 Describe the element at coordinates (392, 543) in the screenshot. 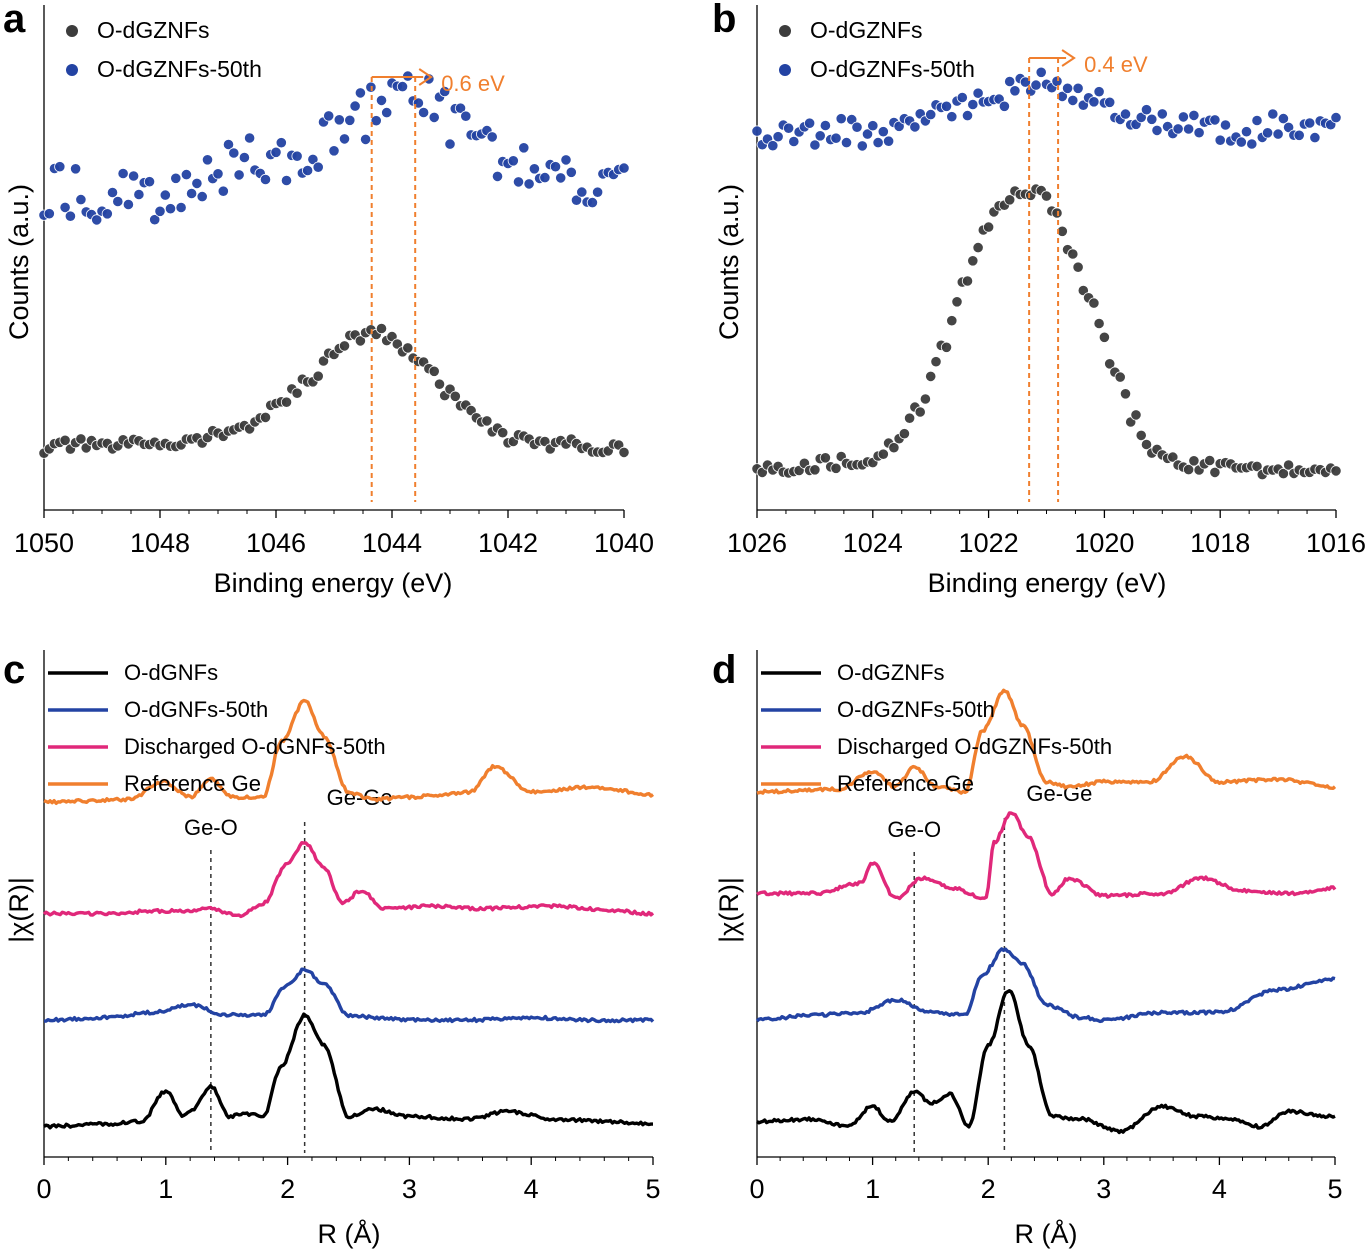

I see `x-tick-label: 1044` at that location.